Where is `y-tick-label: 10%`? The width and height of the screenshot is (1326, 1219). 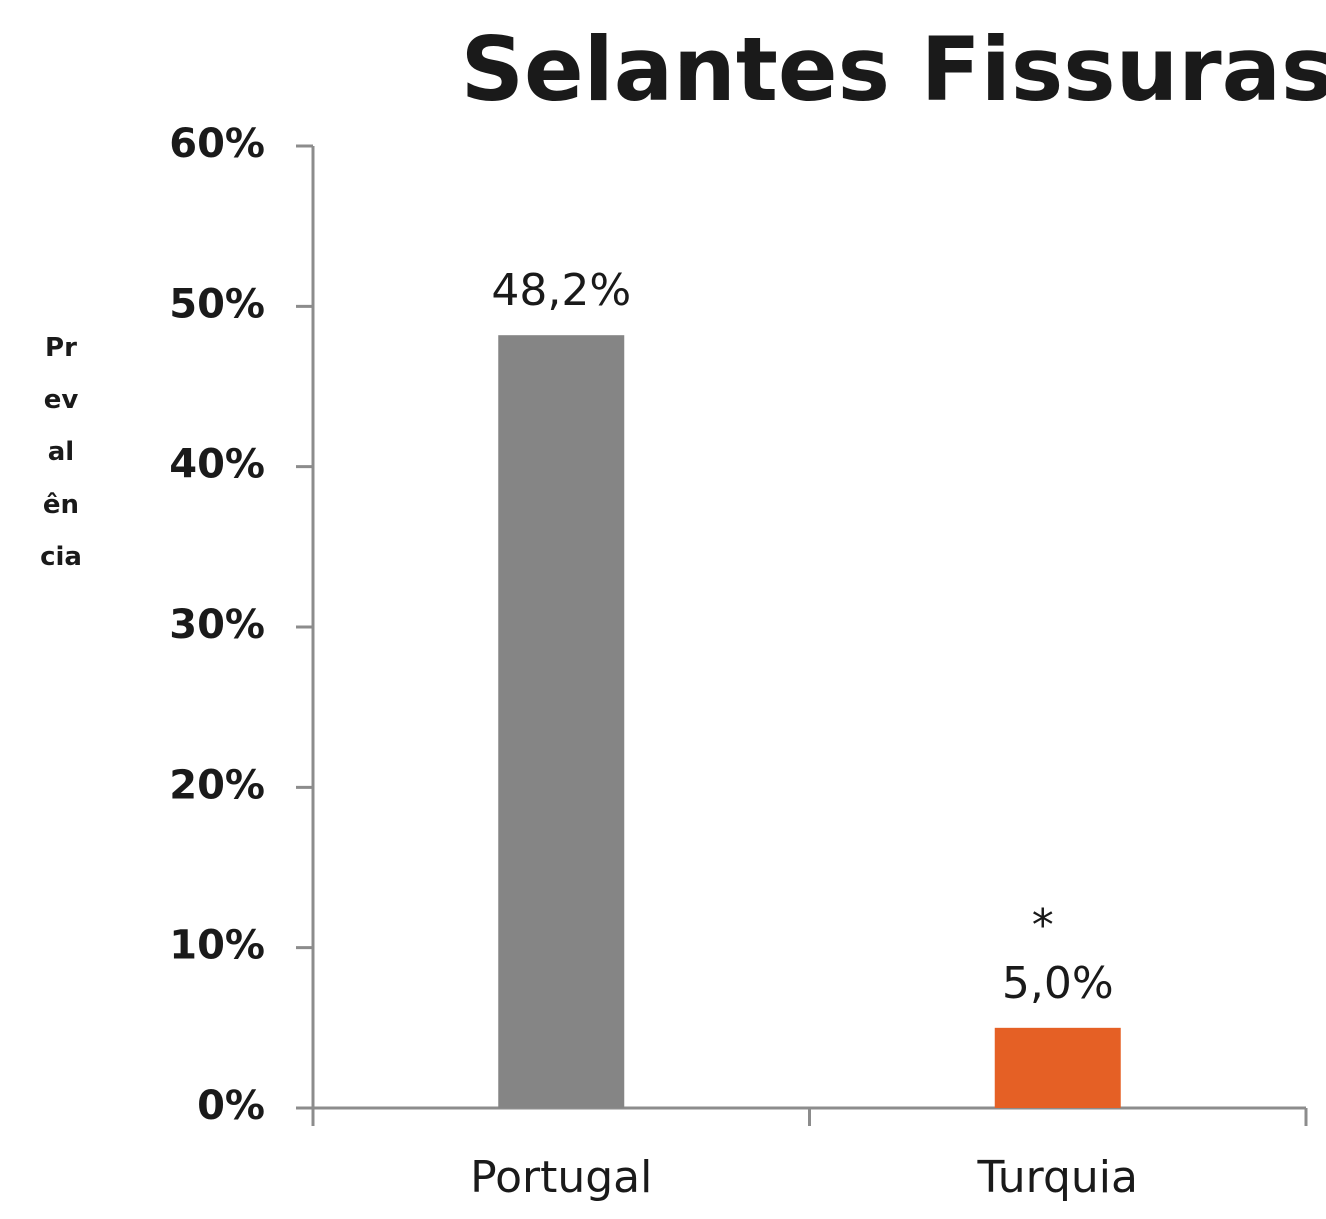
y-tick-label: 10% is located at coordinates (217, 946).